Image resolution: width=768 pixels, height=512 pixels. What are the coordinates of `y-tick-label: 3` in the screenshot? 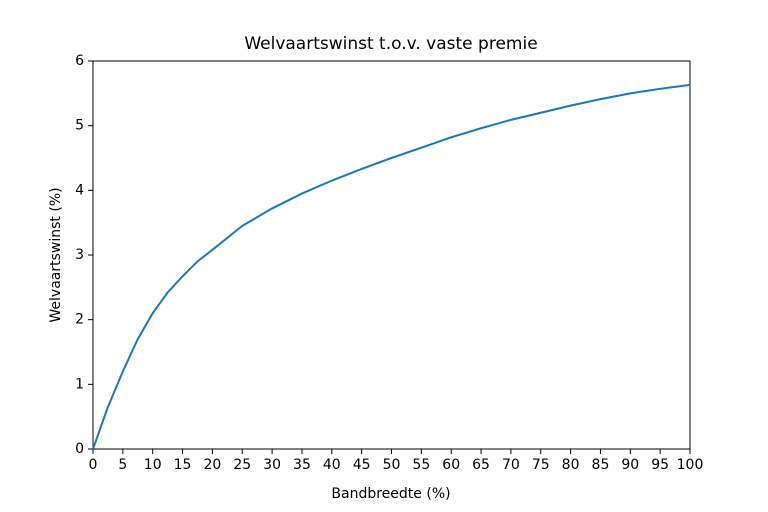 It's located at (79, 255).